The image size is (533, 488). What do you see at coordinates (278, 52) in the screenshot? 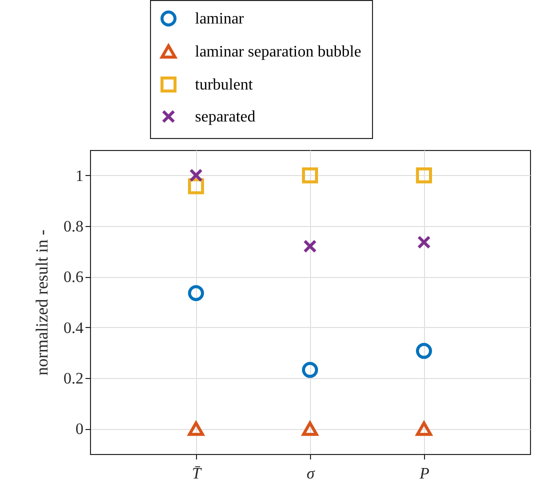
I see `legend-label: laminar separation bubble` at bounding box center [278, 52].